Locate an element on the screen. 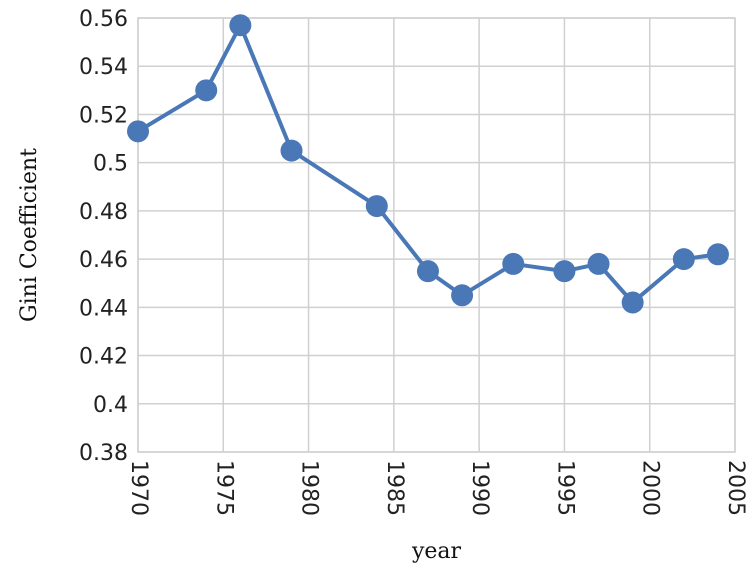 Image resolution: width=750 pixels, height=572 pixels. y-tick-label: 0.48 is located at coordinates (103, 212).